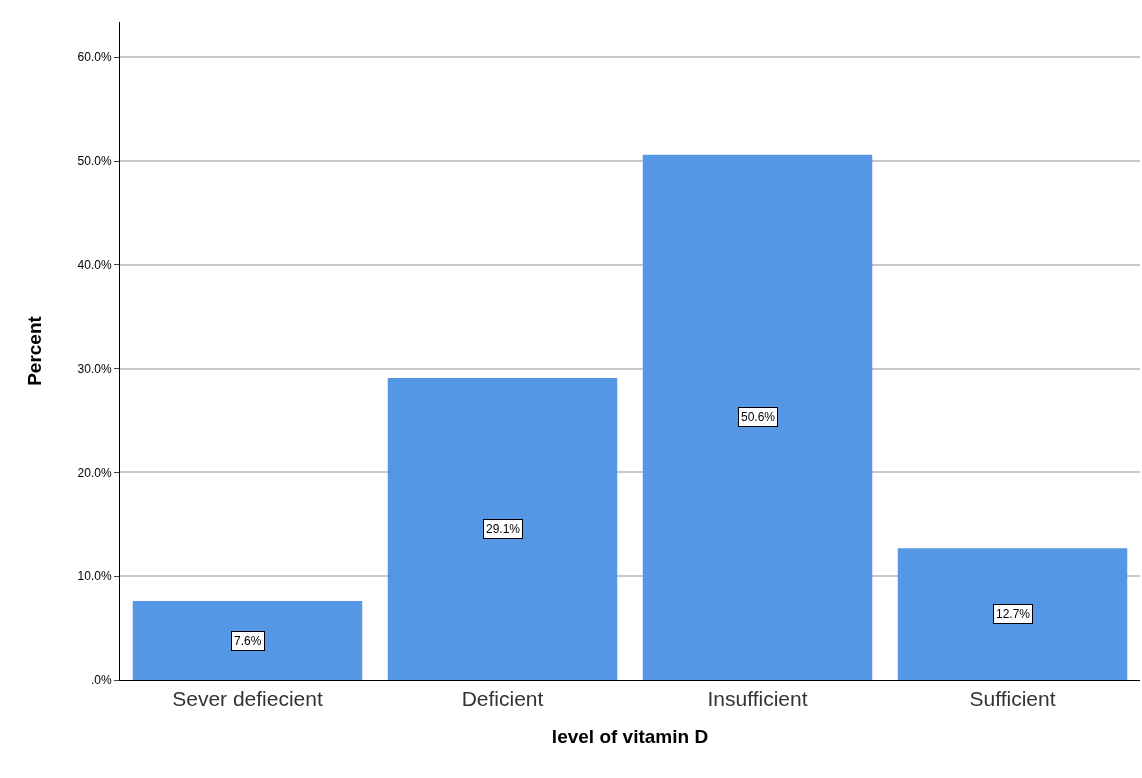 The width and height of the screenshot is (1142, 778). Describe the element at coordinates (630, 736) in the screenshot. I see `x-axis-title: level of vitamin D` at that location.